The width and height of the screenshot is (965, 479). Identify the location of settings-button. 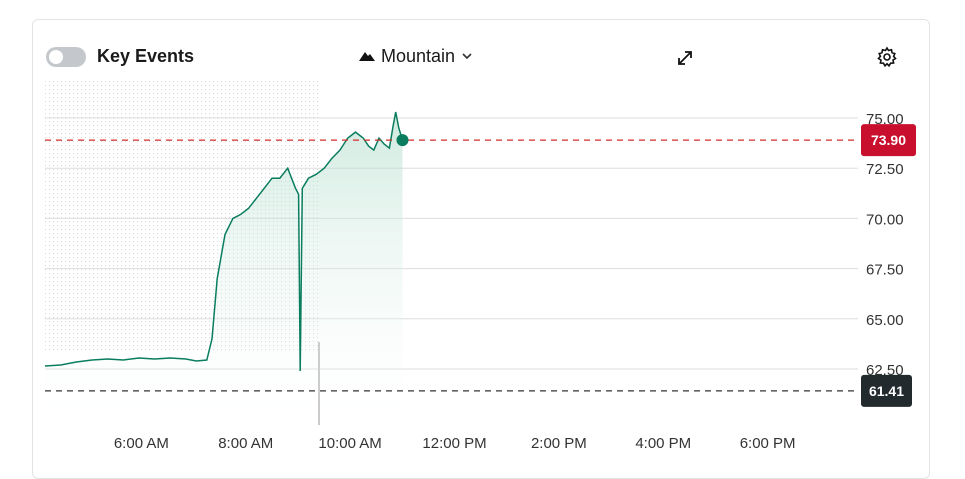
(887, 57).